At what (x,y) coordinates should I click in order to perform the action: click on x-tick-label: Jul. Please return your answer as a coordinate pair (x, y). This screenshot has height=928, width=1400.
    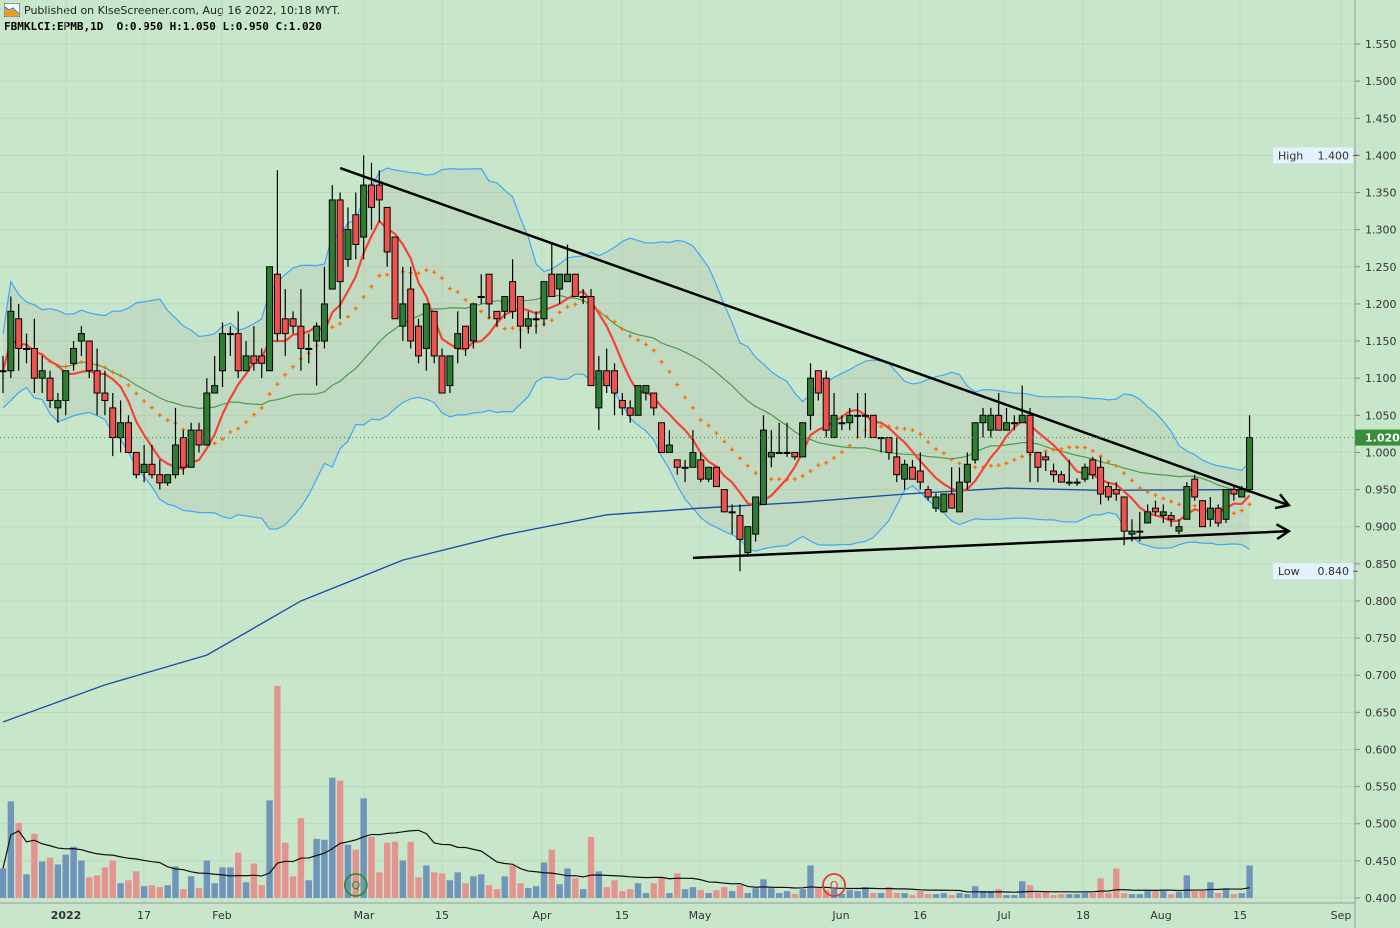
    Looking at the image, I should click on (1003, 915).